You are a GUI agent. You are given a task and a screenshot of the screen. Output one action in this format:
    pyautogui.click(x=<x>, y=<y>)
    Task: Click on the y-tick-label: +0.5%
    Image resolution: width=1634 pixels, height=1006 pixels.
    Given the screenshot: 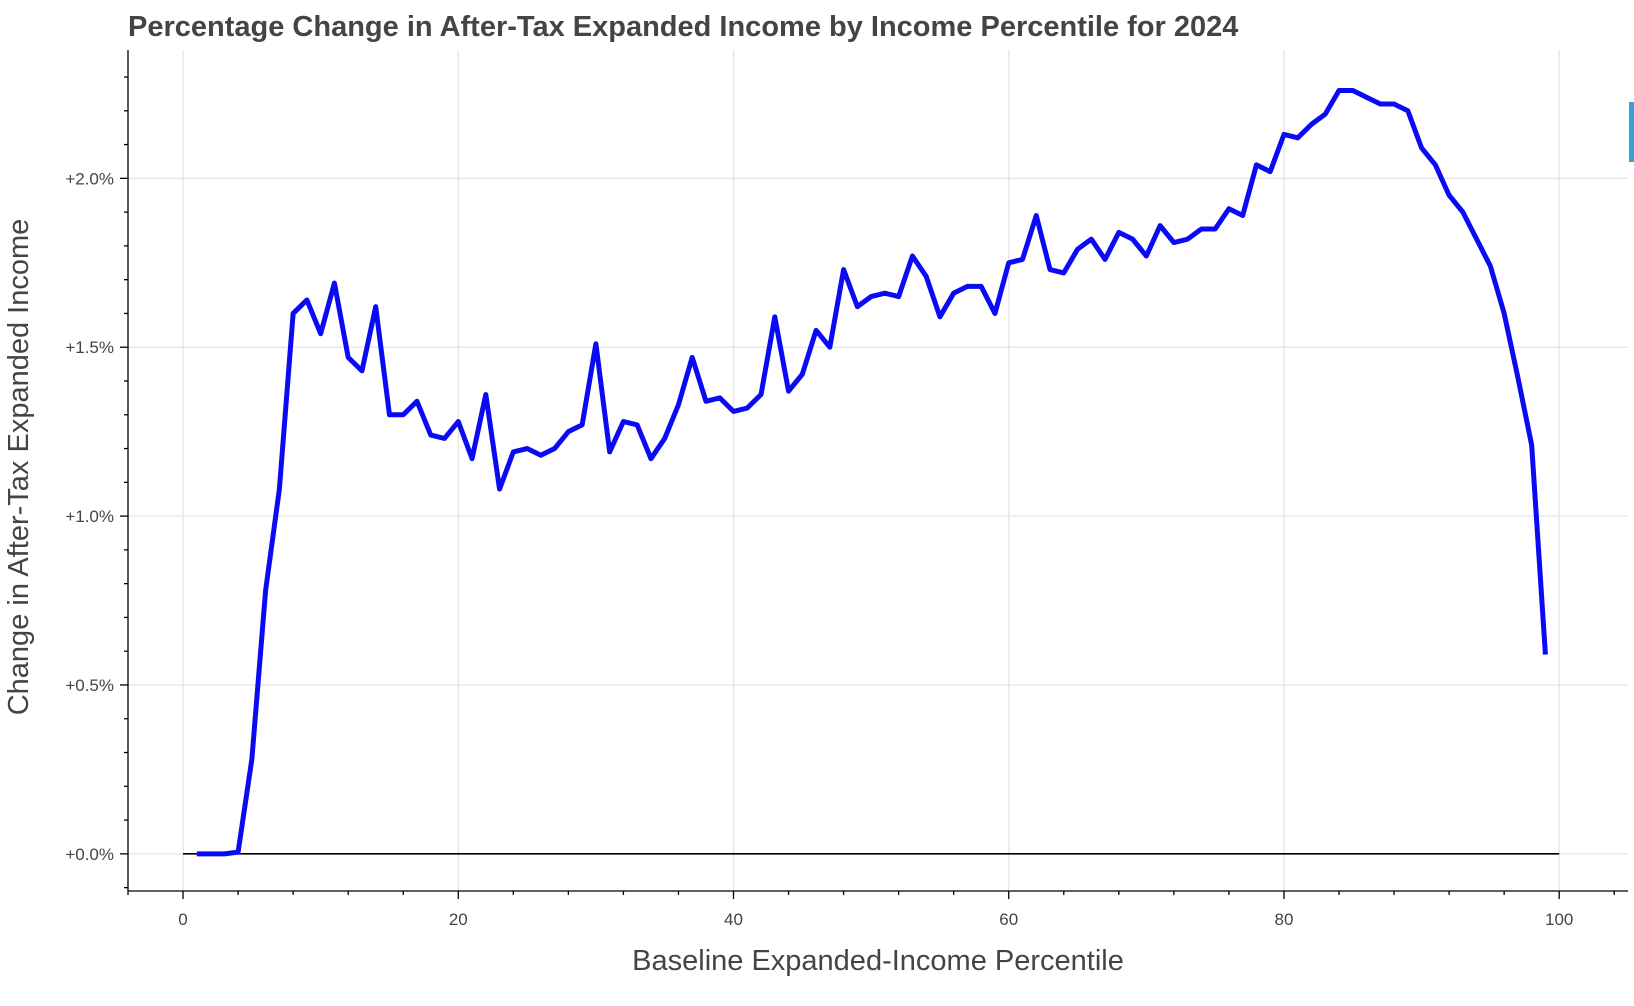 What is the action you would take?
    pyautogui.click(x=89, y=685)
    